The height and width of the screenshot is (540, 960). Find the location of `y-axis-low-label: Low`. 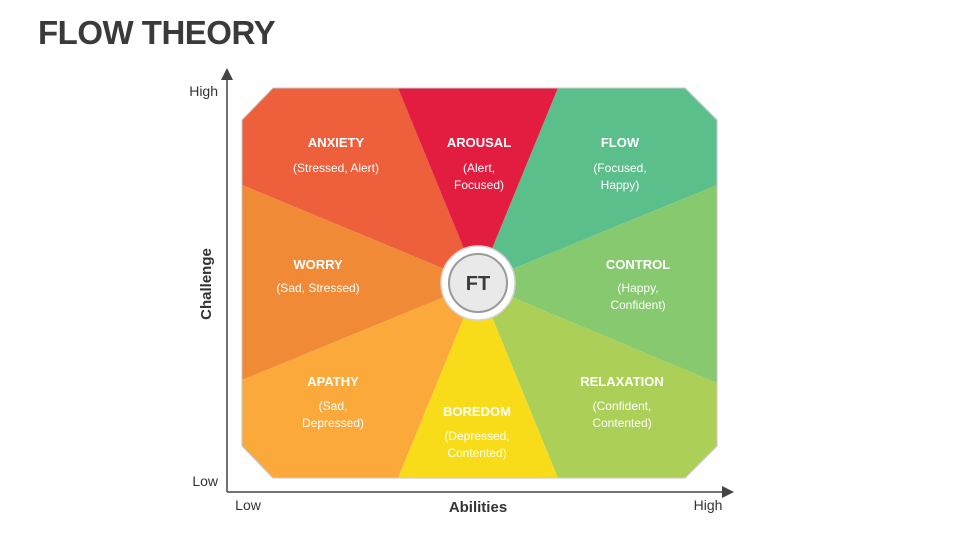

y-axis-low-label: Low is located at coordinates (205, 481).